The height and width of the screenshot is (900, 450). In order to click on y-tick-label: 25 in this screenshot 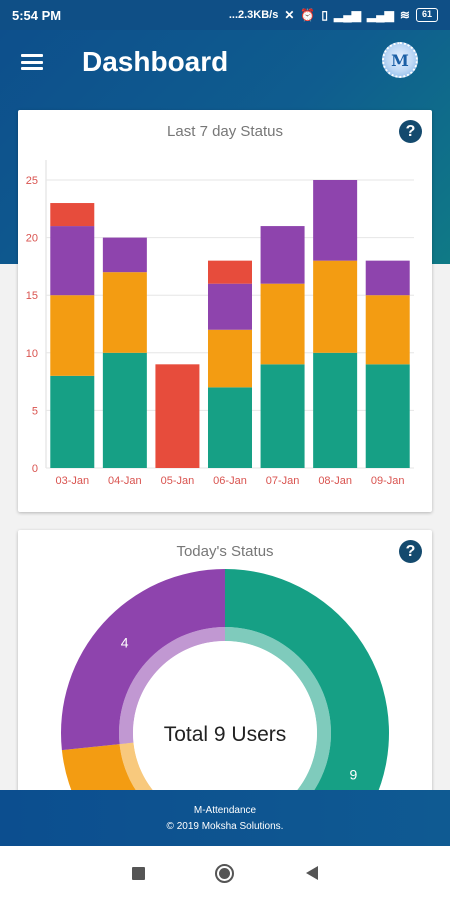, I will do `click(32, 181)`.